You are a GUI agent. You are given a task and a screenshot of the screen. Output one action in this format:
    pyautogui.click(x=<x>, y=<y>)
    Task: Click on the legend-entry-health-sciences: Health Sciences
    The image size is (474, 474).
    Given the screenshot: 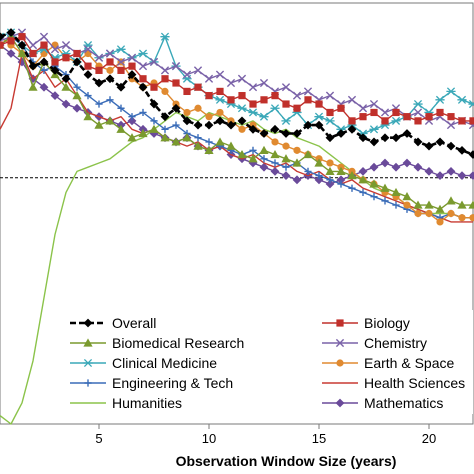 What is the action you would take?
    pyautogui.click(x=393, y=383)
    